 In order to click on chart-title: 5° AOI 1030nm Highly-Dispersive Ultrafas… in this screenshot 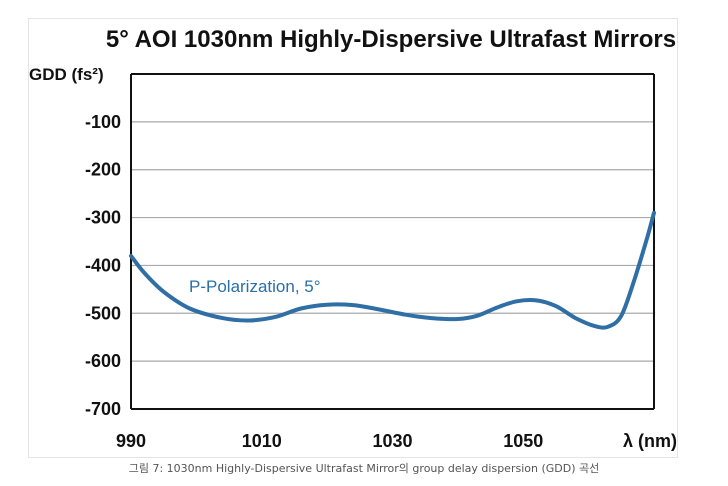, I will do `click(391, 39)`.